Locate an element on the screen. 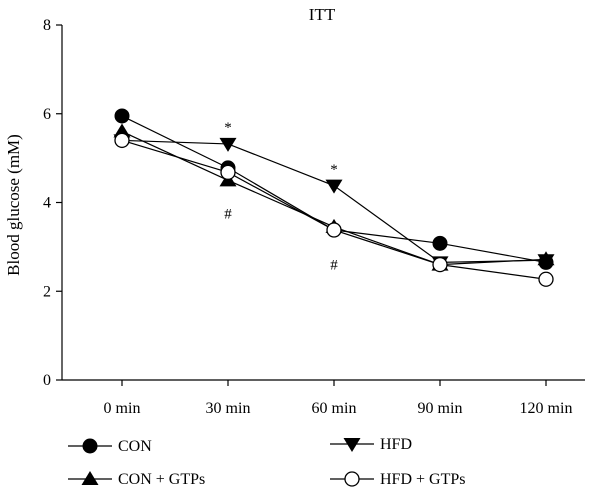  y-tick-label: 8 is located at coordinates (47, 25).